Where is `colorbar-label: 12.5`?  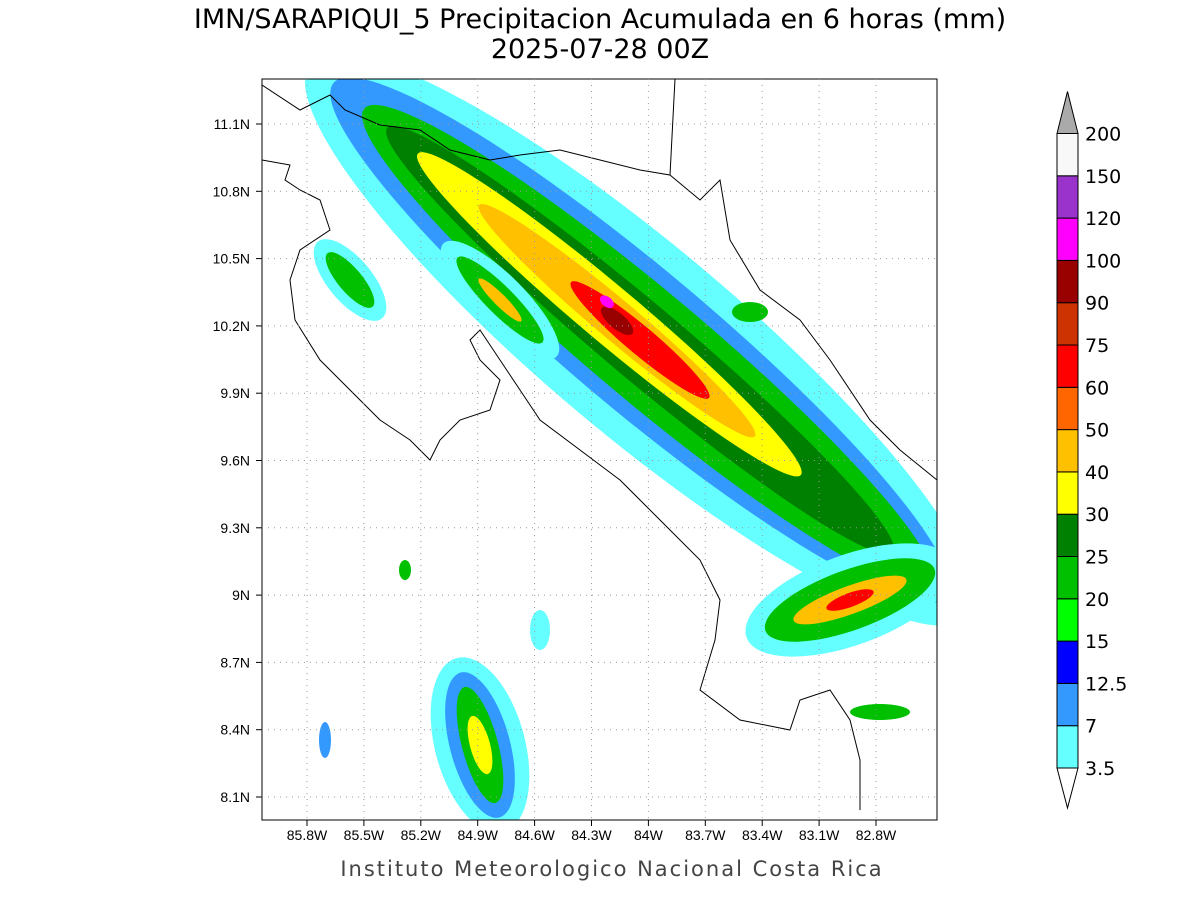
colorbar-label: 12.5 is located at coordinates (1106, 684).